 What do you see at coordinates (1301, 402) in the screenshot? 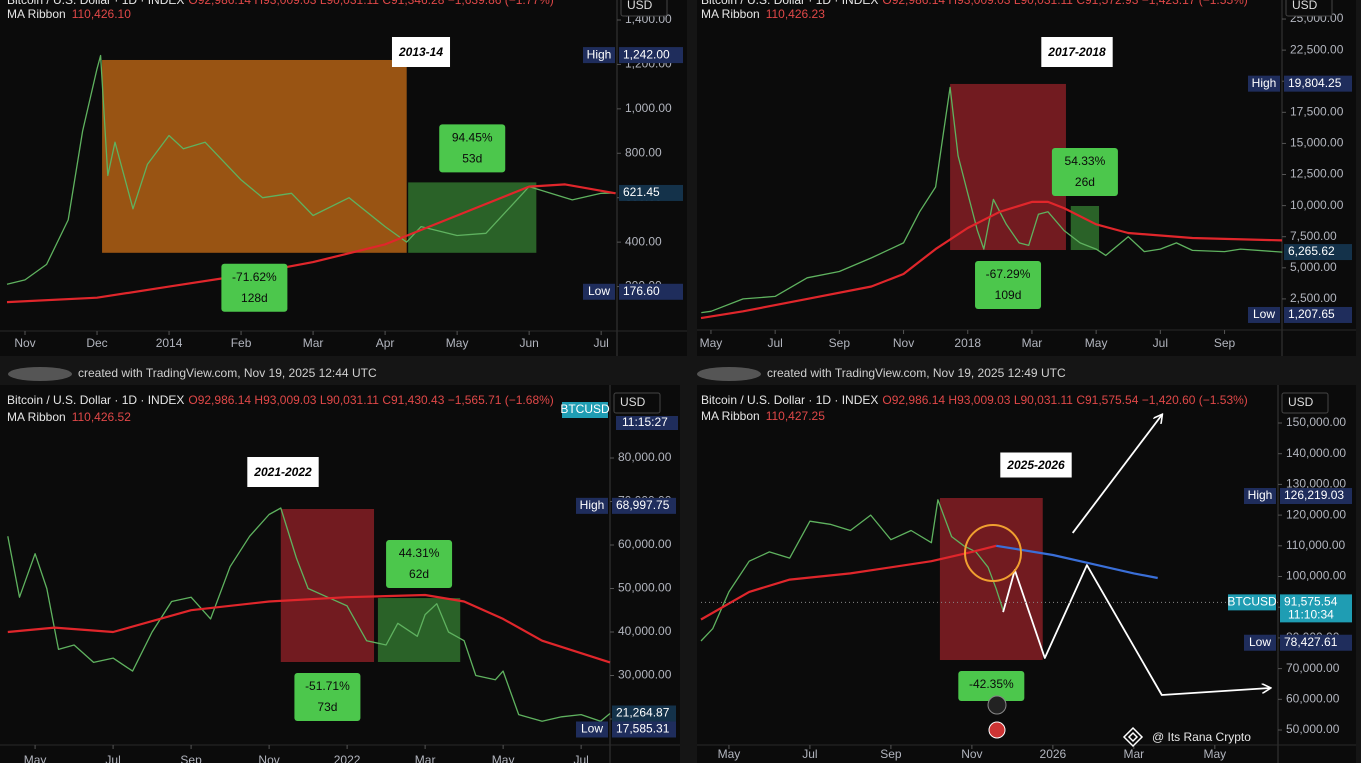
I see `currency: USD` at bounding box center [1301, 402].